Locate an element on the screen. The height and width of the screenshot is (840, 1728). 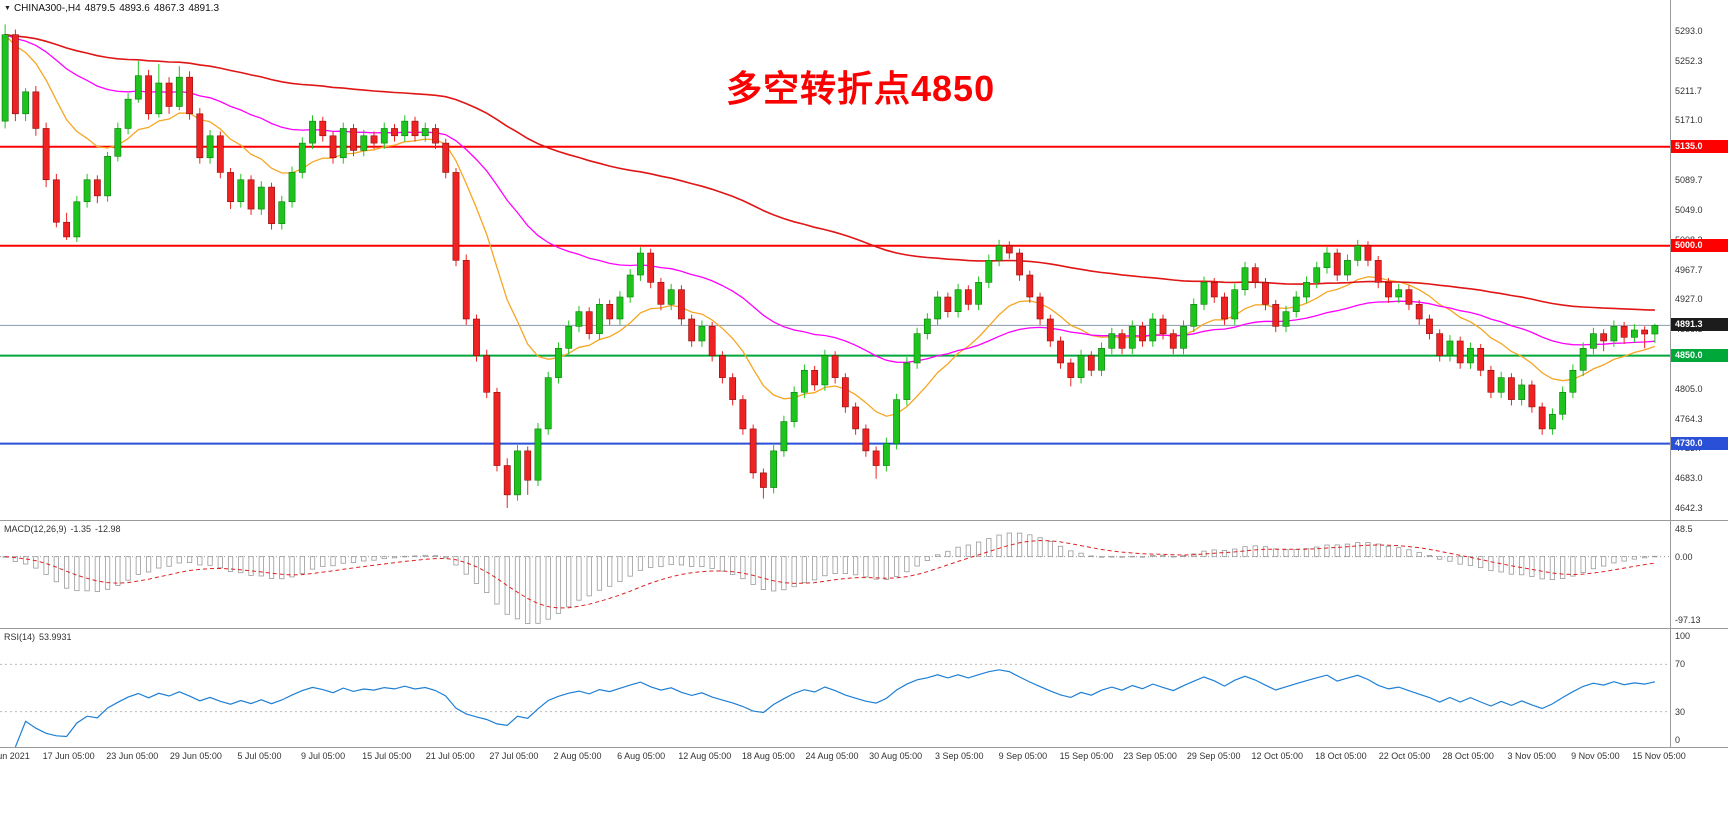
time-tick-label: 27 Jul 05:00 is located at coordinates (514, 756).